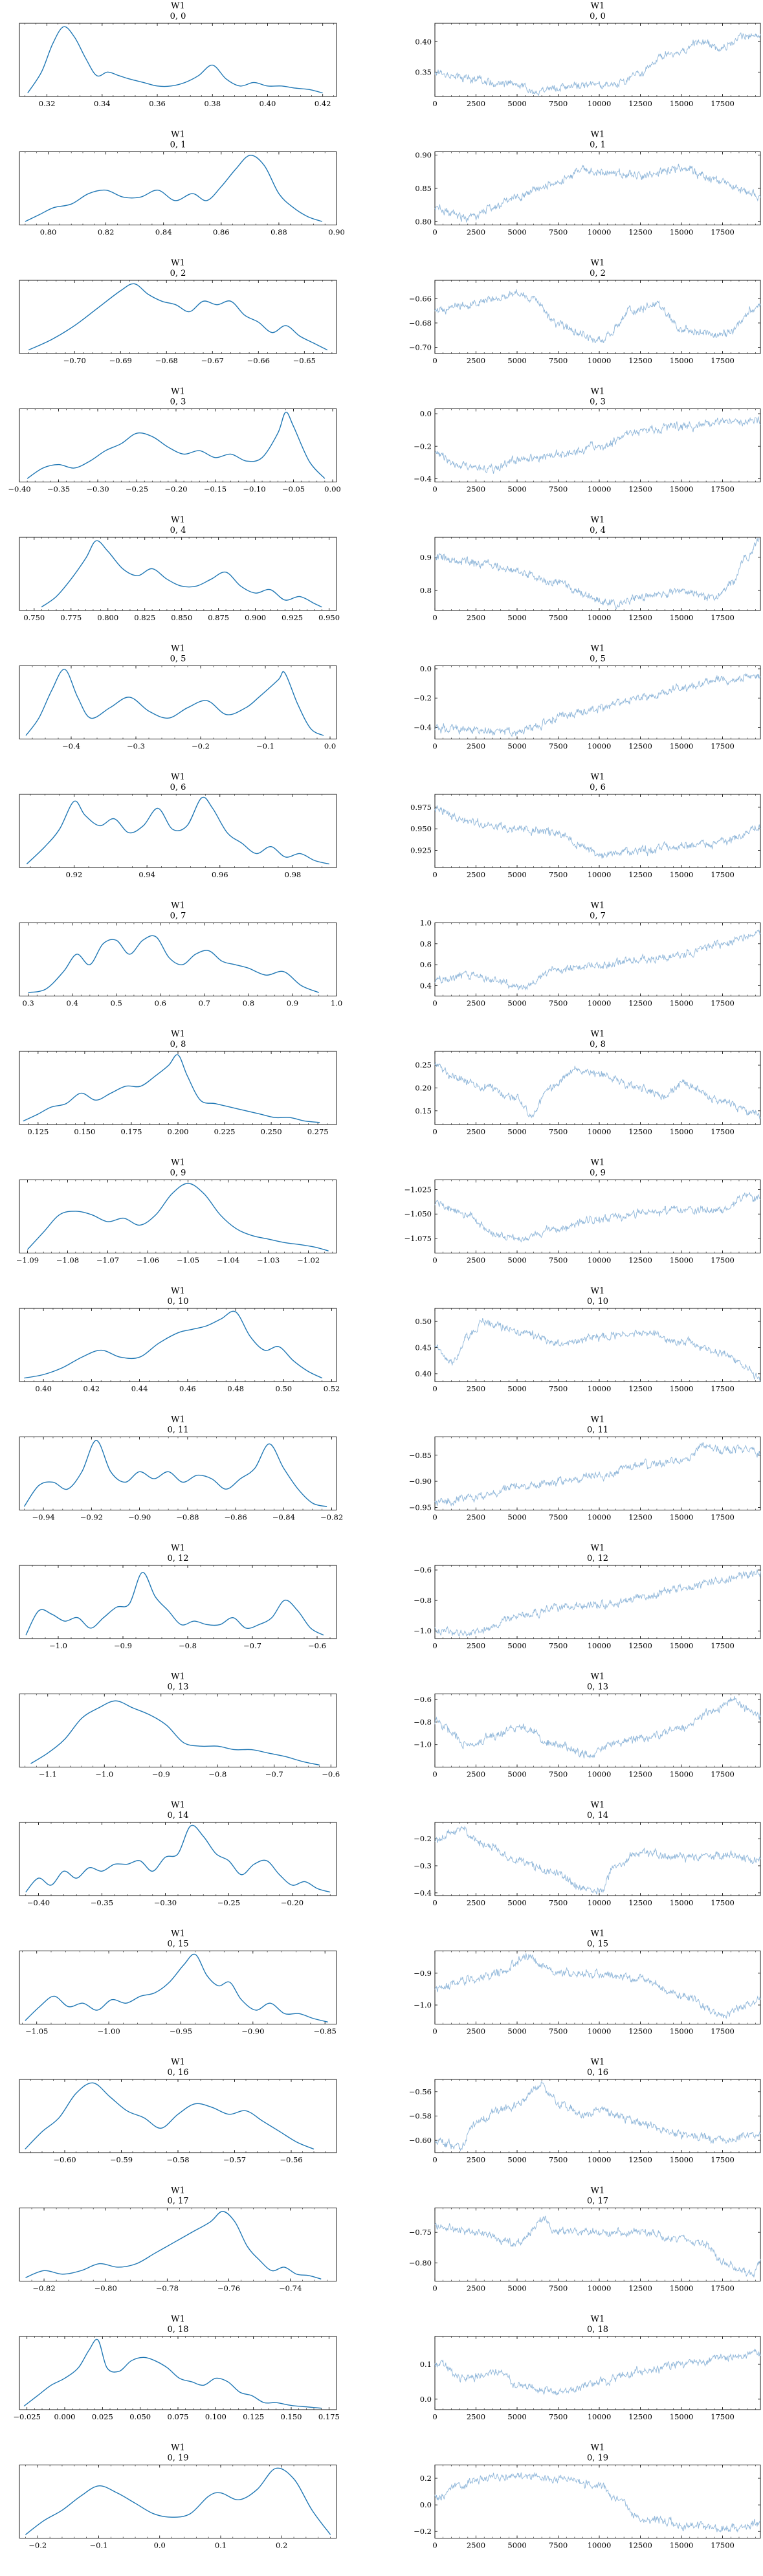  What do you see at coordinates (71, 746) in the screenshot?
I see `x-tick-label: −0.4` at bounding box center [71, 746].